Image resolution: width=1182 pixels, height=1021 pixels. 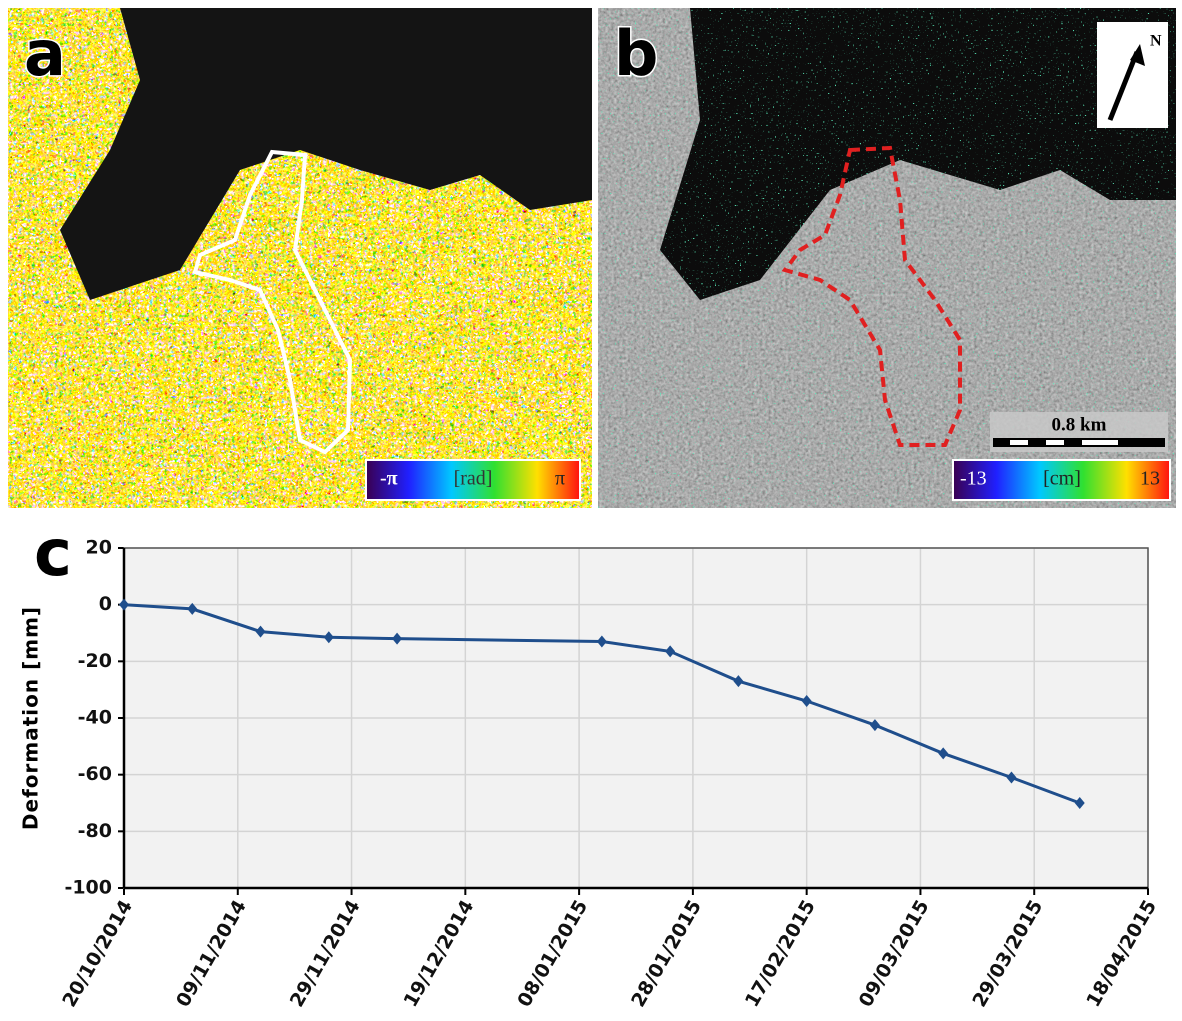 I want to click on x-tick-label: 29/11/2014, so click(x=325, y=953).